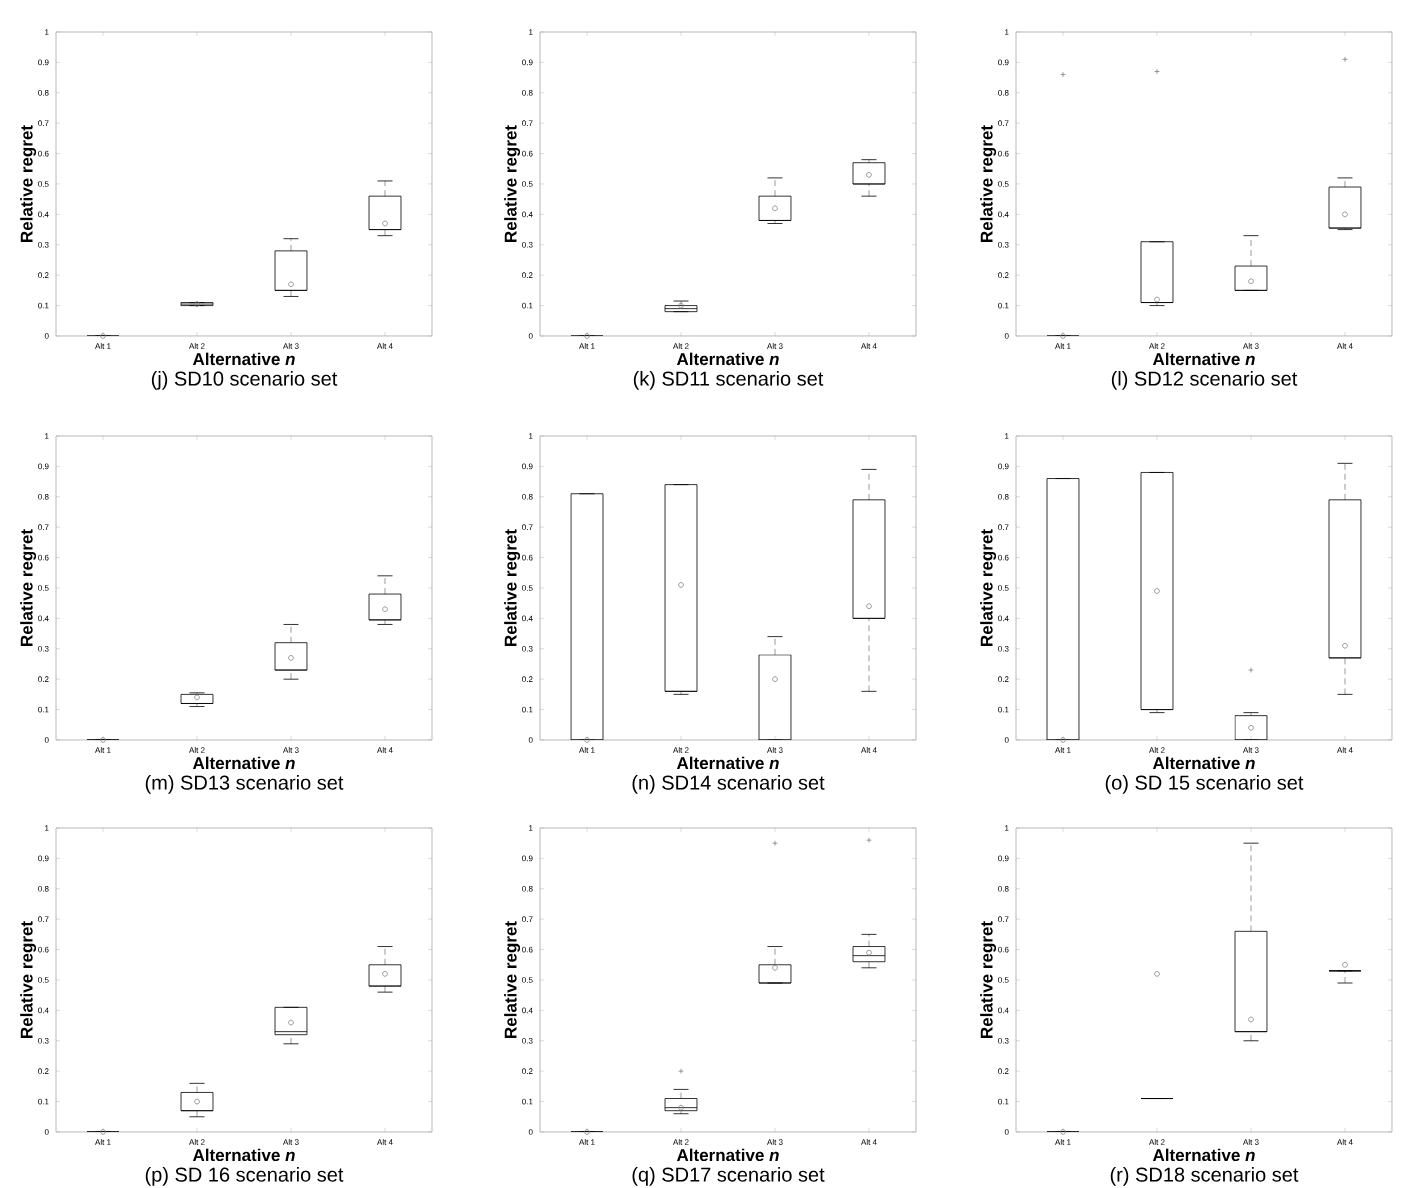 This screenshot has height=1188, width=1410. I want to click on text: (o) SD 15 scenario set, so click(1204, 784).